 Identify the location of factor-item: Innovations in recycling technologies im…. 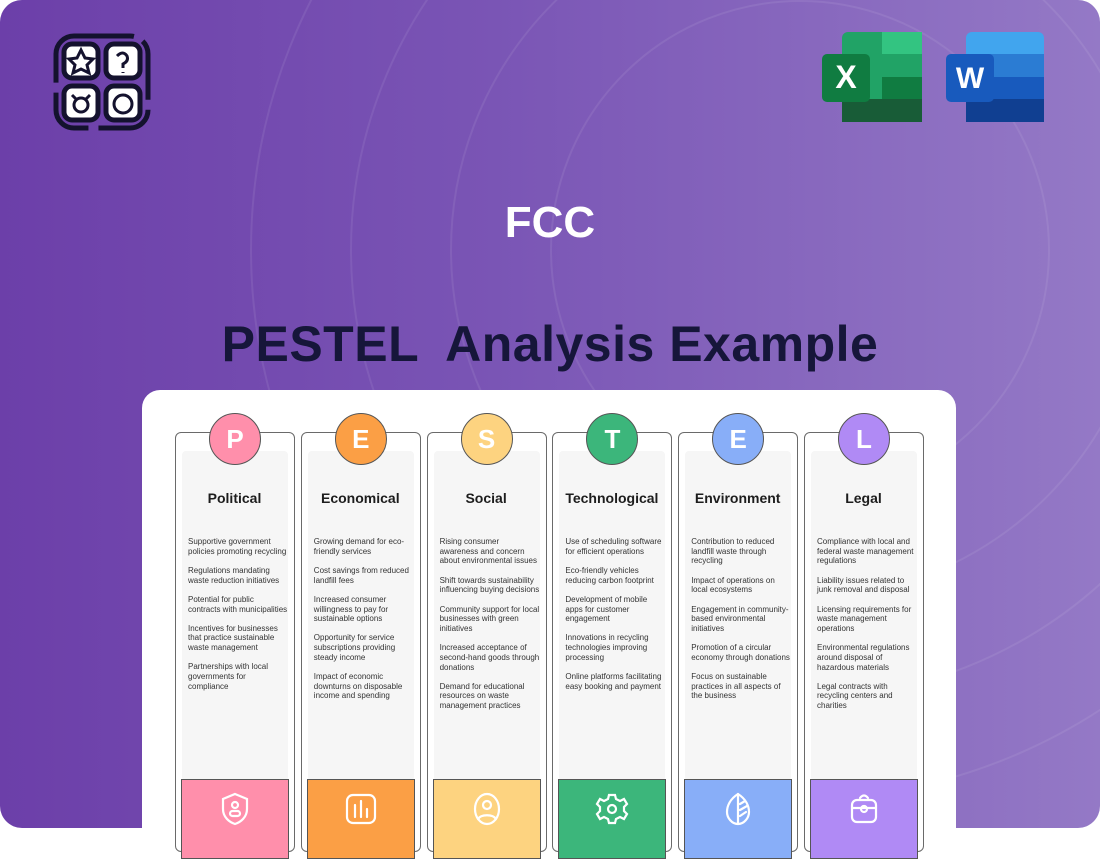
(607, 647).